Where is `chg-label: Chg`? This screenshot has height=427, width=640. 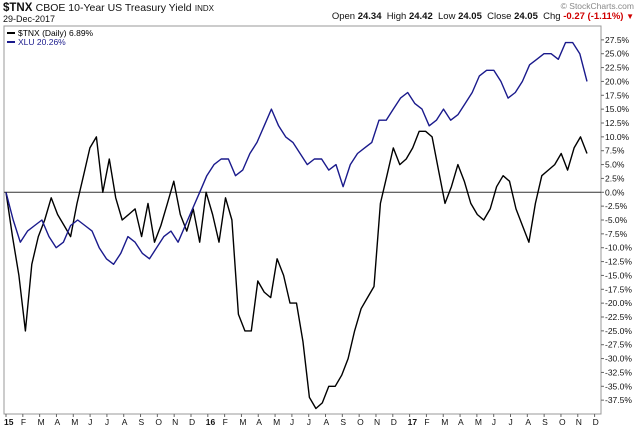 chg-label: Chg is located at coordinates (552, 16).